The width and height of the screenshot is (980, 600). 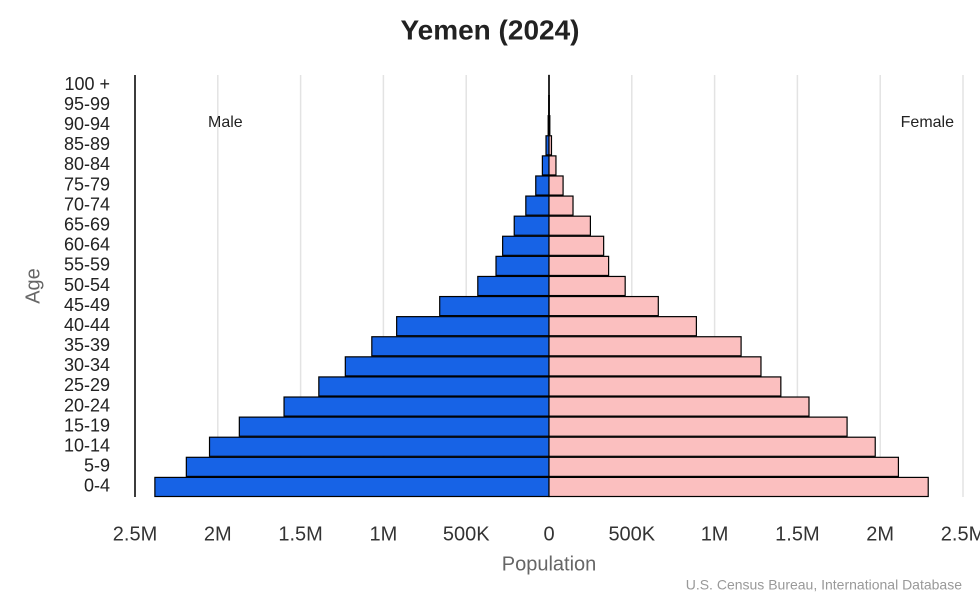 I want to click on y-tick-label: 45-49, so click(x=87, y=305).